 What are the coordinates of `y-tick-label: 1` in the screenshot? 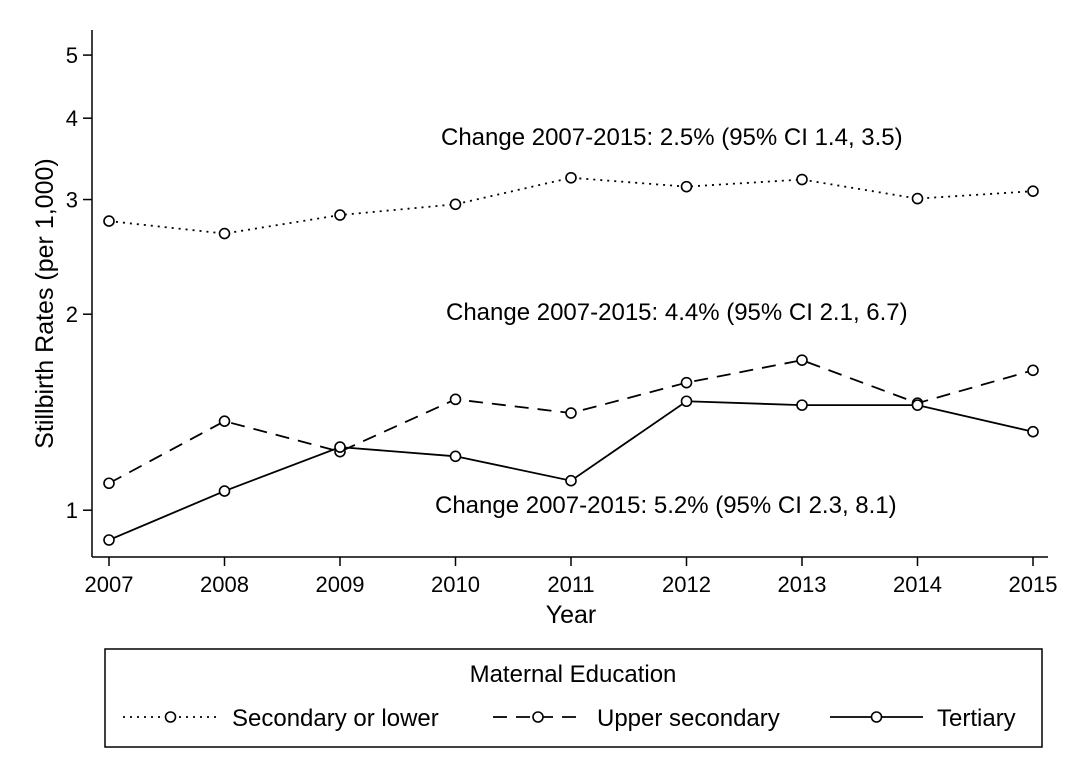 It's located at (72, 510).